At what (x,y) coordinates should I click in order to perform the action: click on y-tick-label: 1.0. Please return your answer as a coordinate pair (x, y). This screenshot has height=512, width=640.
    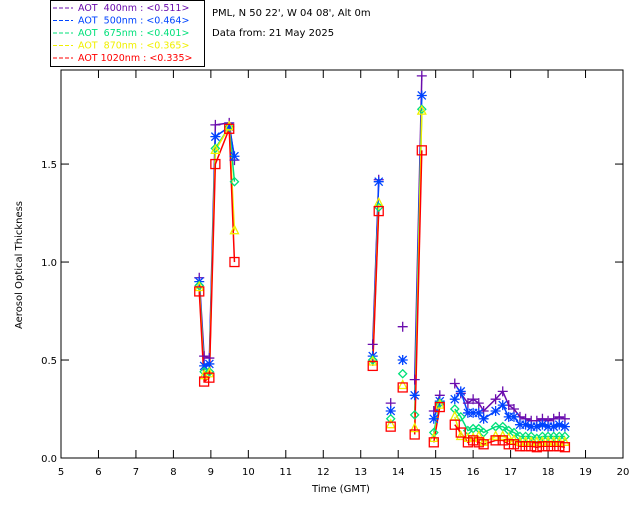
    Looking at the image, I should click on (49, 263).